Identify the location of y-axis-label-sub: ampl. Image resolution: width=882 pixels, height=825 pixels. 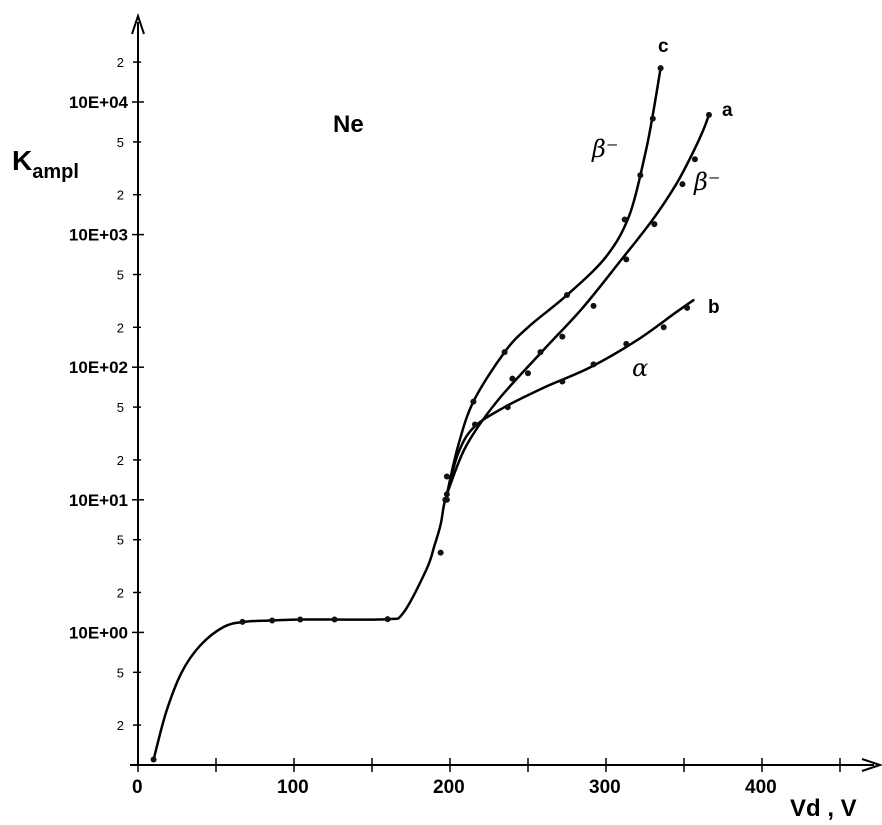
(55, 172).